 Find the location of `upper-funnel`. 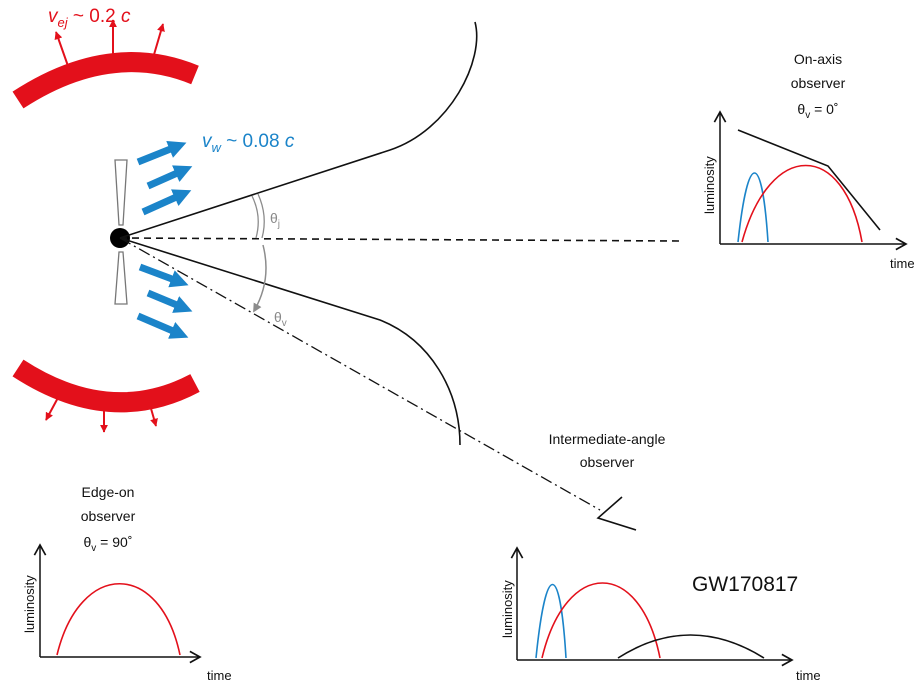

upper-funnel is located at coordinates (121, 192).